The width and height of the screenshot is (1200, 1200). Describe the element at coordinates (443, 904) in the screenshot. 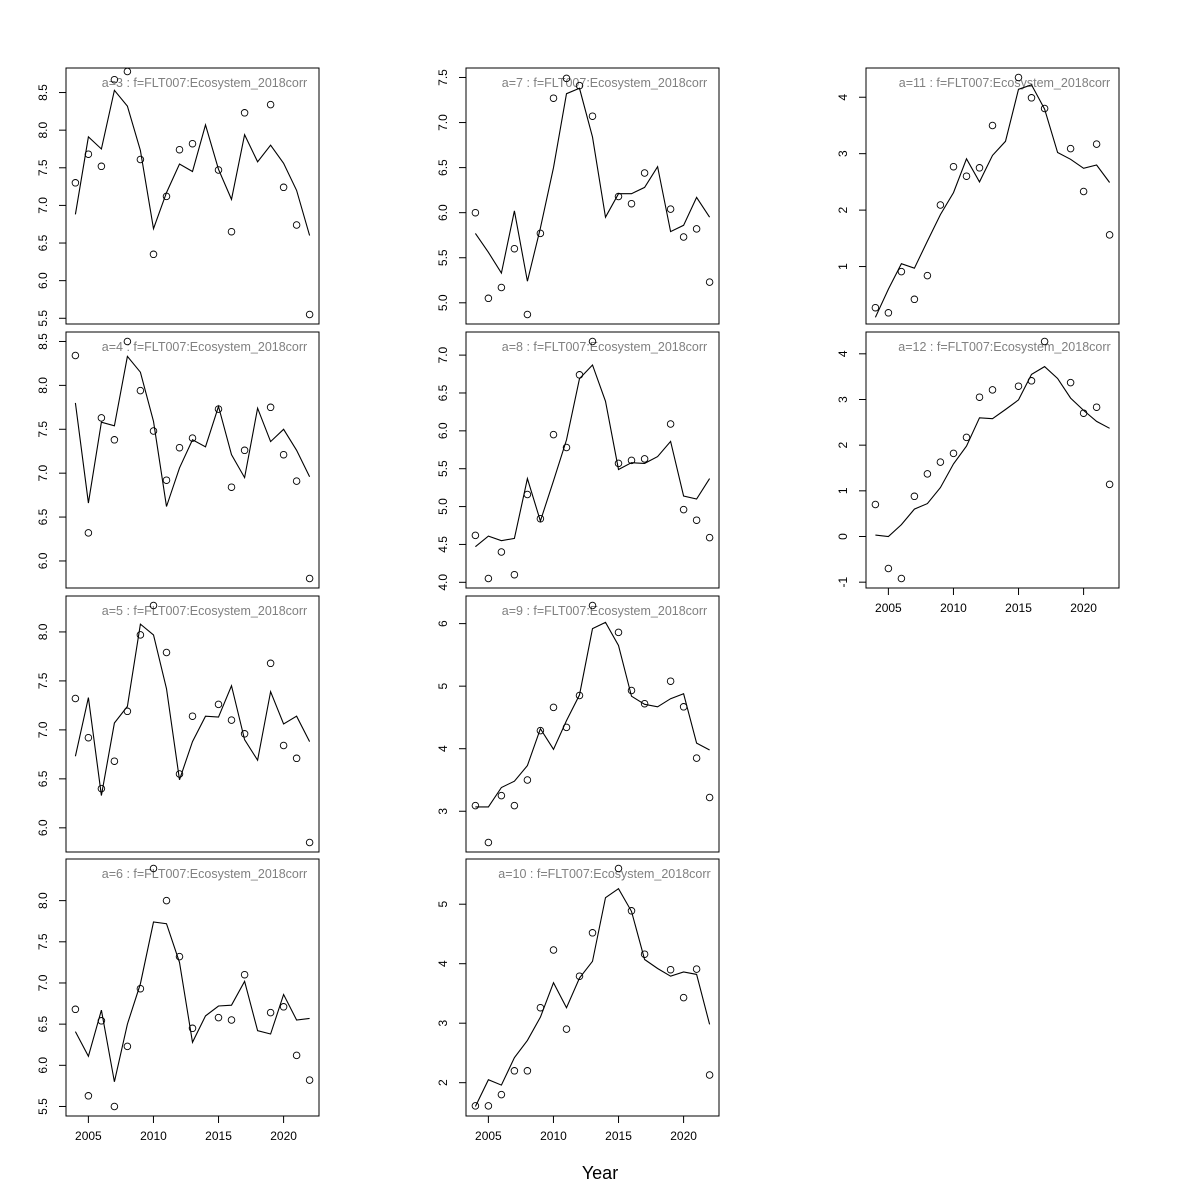

I see `y-tick-label: 5` at that location.